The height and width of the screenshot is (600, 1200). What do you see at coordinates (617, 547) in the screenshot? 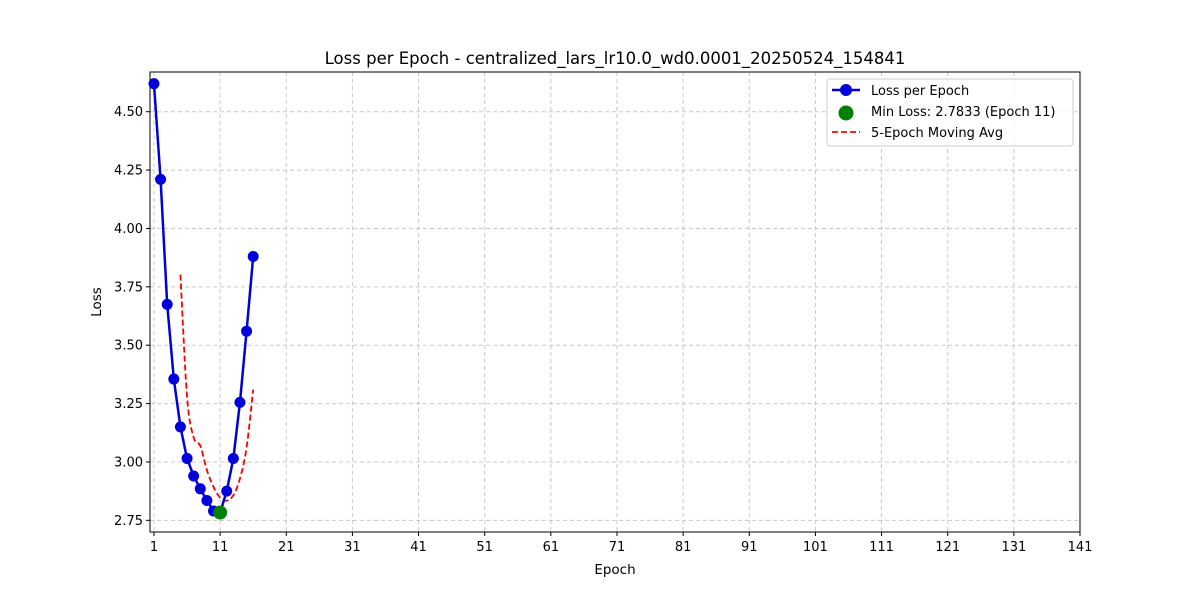
I see `x-tick-label: 71` at bounding box center [617, 547].